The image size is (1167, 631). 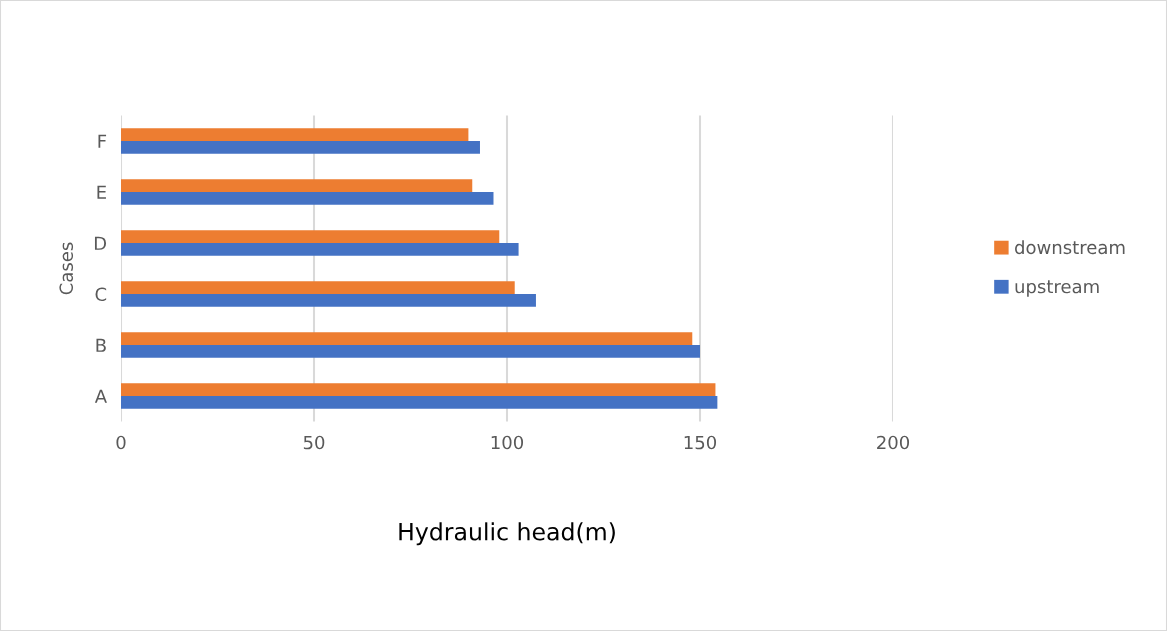 I want to click on y-tick-label: B, so click(x=101, y=345).